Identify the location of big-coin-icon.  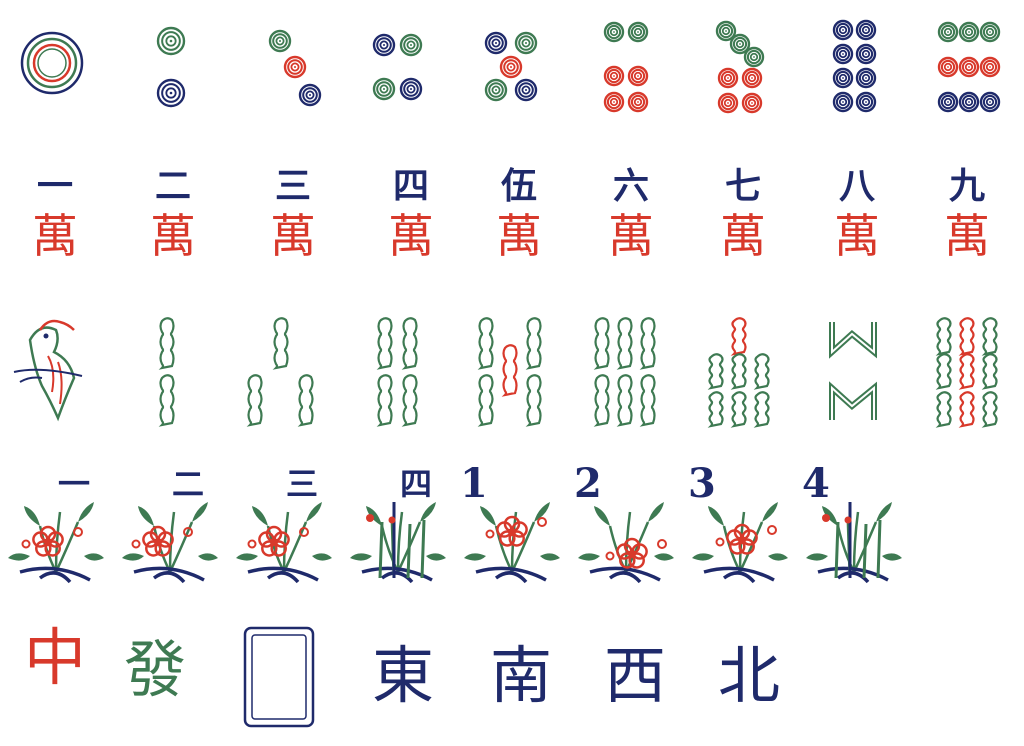
(52, 63).